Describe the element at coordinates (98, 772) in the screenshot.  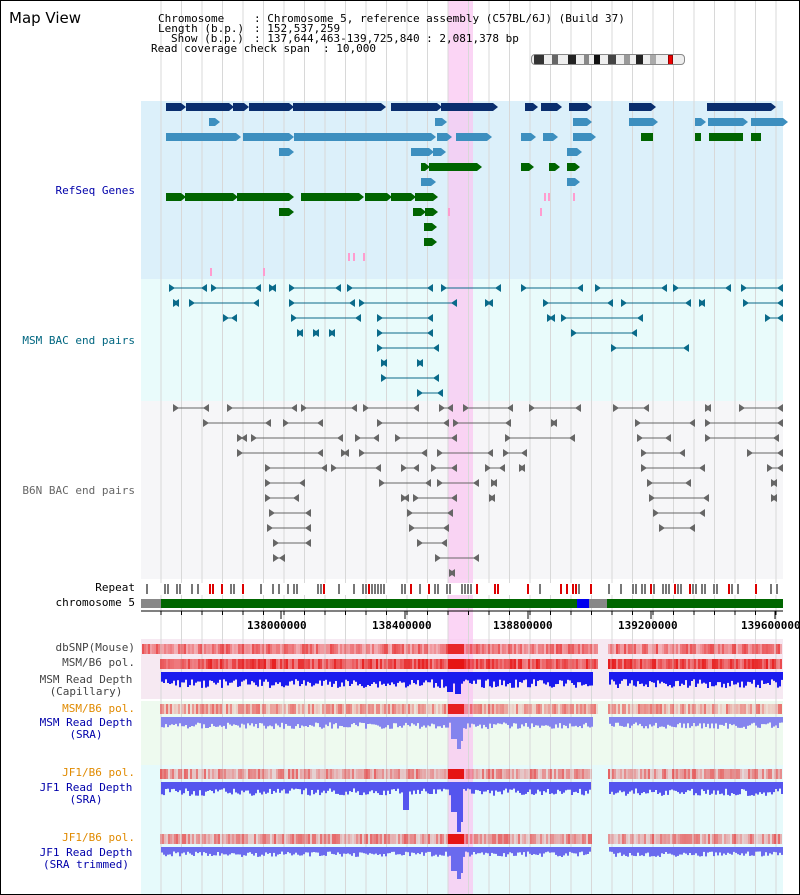
I see `jf1-b6-pol-label: JF1/B6 pol.` at that location.